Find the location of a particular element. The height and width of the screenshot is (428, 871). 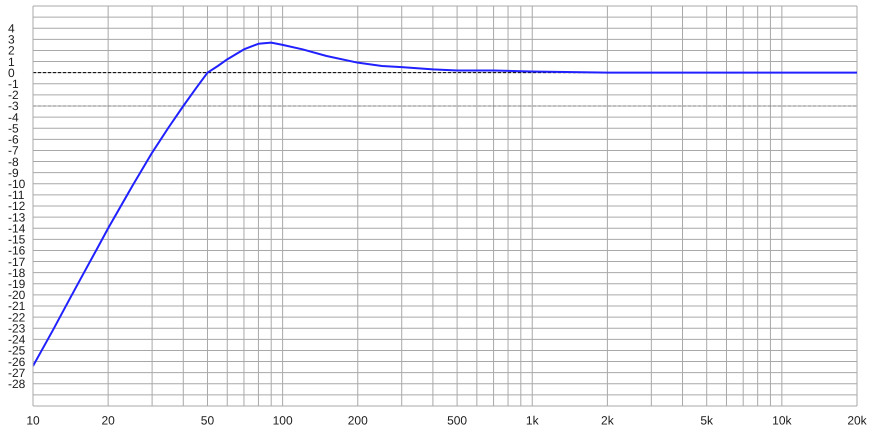

x-tick-label: 20 is located at coordinates (108, 421).